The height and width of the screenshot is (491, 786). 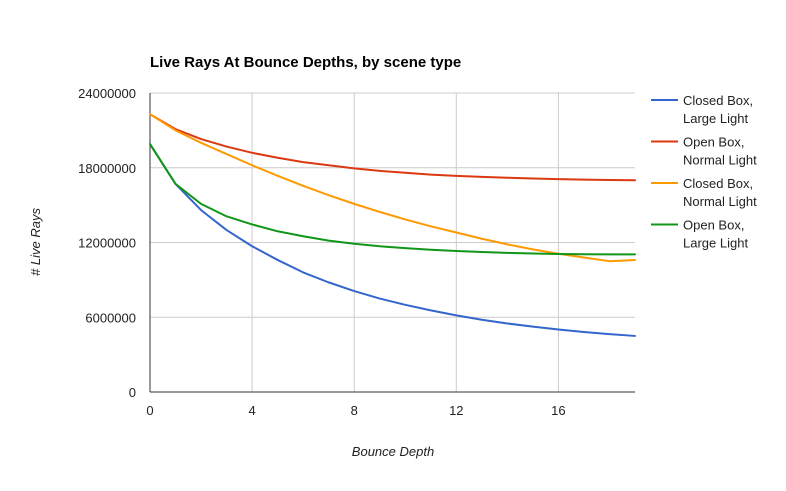 I want to click on x-tick-label: 8, so click(x=354, y=410).